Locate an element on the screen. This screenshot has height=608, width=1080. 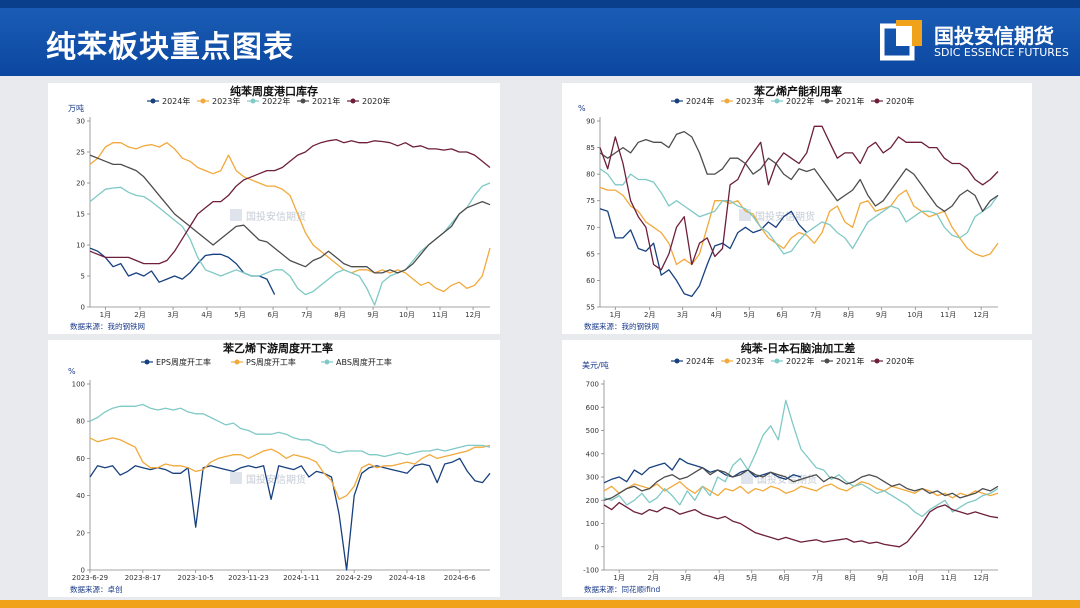
series-line-ABS周度开工率 is located at coordinates (290, 430).